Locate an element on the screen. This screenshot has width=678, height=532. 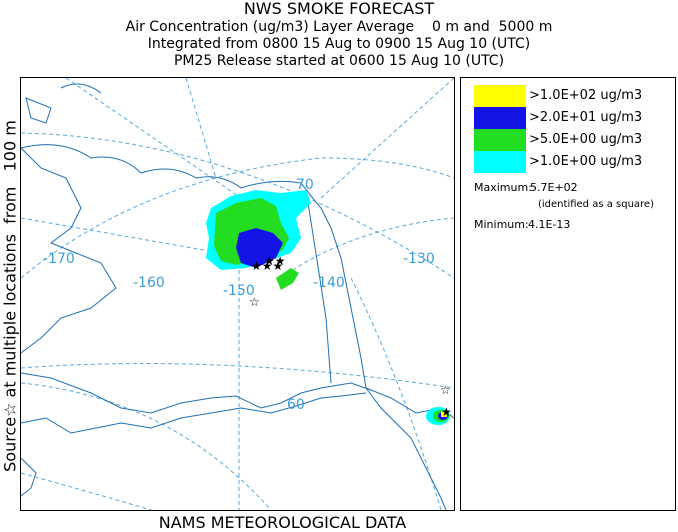
source-markers: ★★★ ★★ ☆ ☆ ★ is located at coordinates (350, 336).